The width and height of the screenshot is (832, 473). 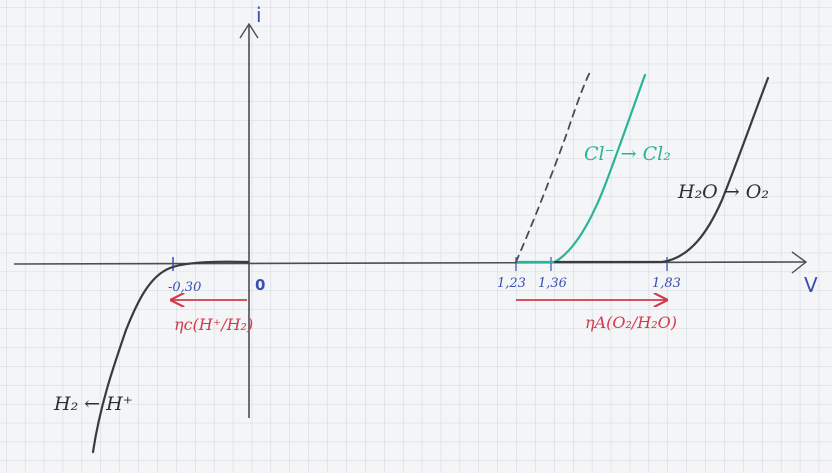 I want to click on x-axis, so click(x=409, y=263).